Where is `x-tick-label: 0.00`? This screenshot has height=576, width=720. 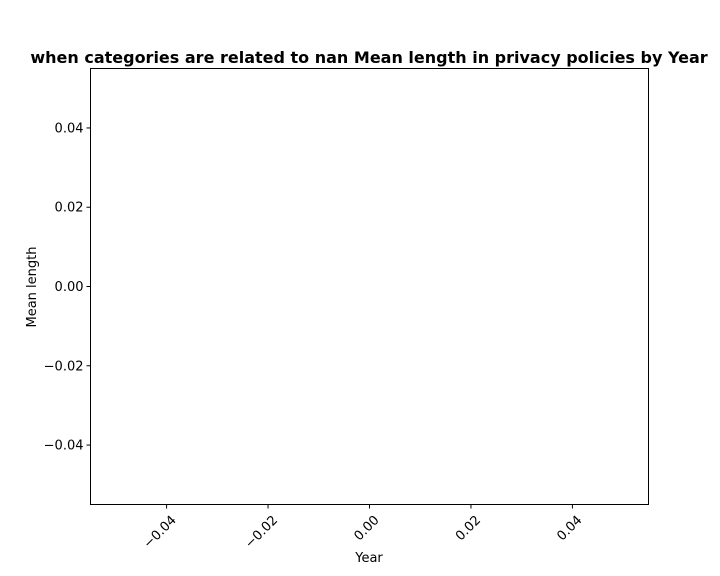
x-tick-label: 0.00 is located at coordinates (366, 528).